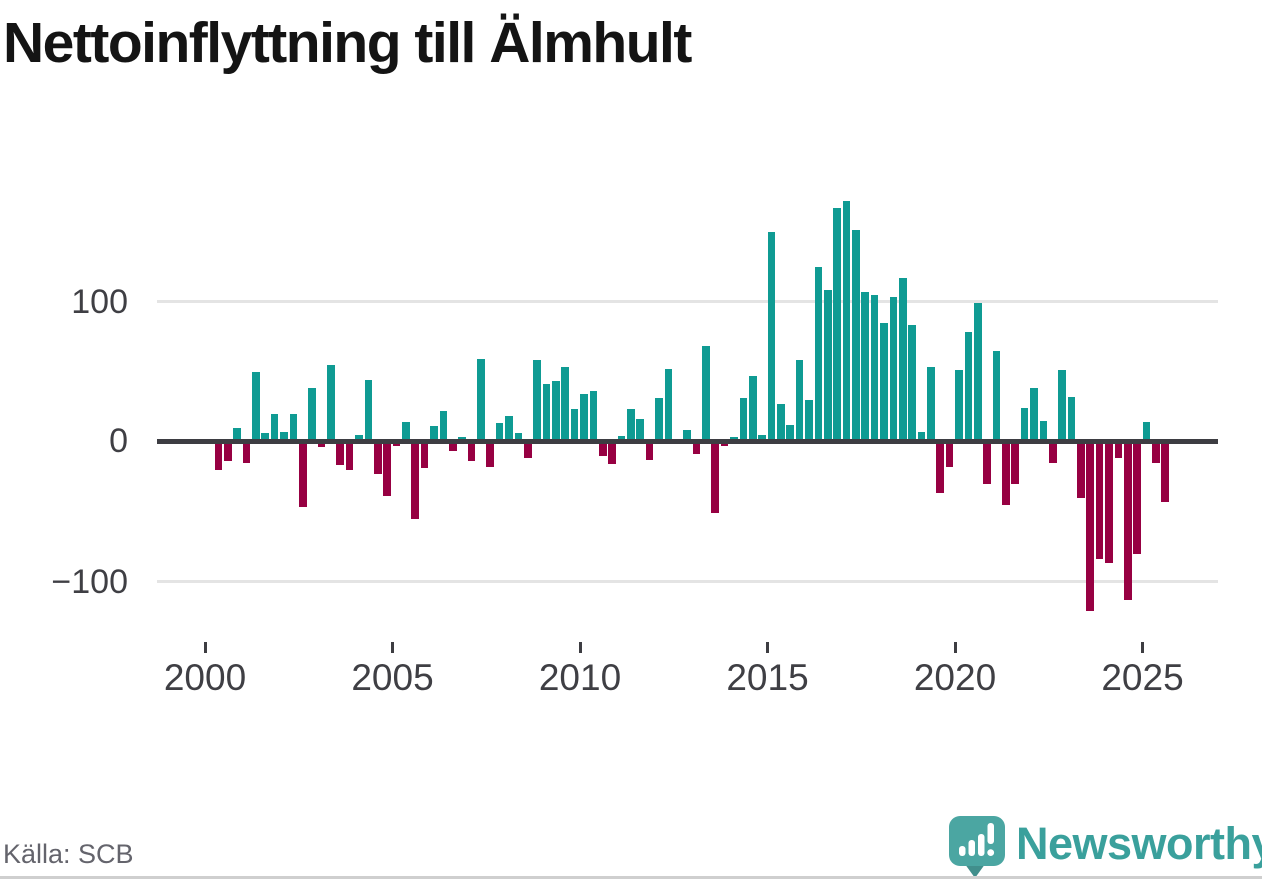  What do you see at coordinates (990, 833) in the screenshot?
I see `exclamation-stem` at bounding box center [990, 833].